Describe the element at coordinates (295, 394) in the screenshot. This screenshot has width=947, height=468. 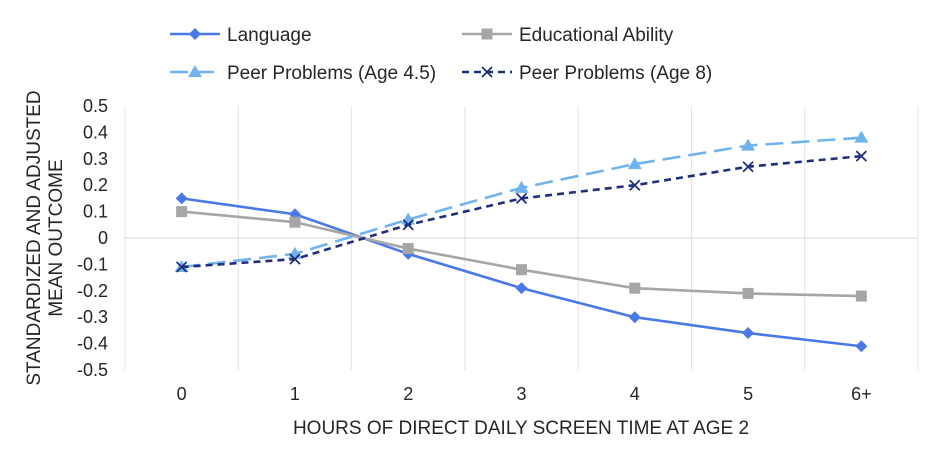
I see `x-tick-label: 1` at that location.